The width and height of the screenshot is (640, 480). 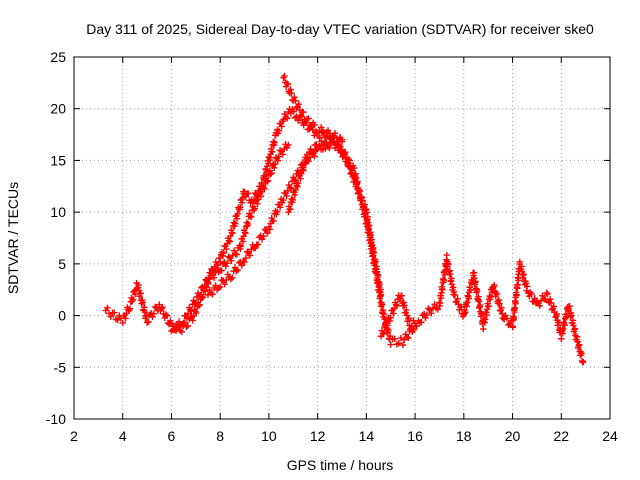 What do you see at coordinates (610, 436) in the screenshot?
I see `x-tick-label: 24` at bounding box center [610, 436].